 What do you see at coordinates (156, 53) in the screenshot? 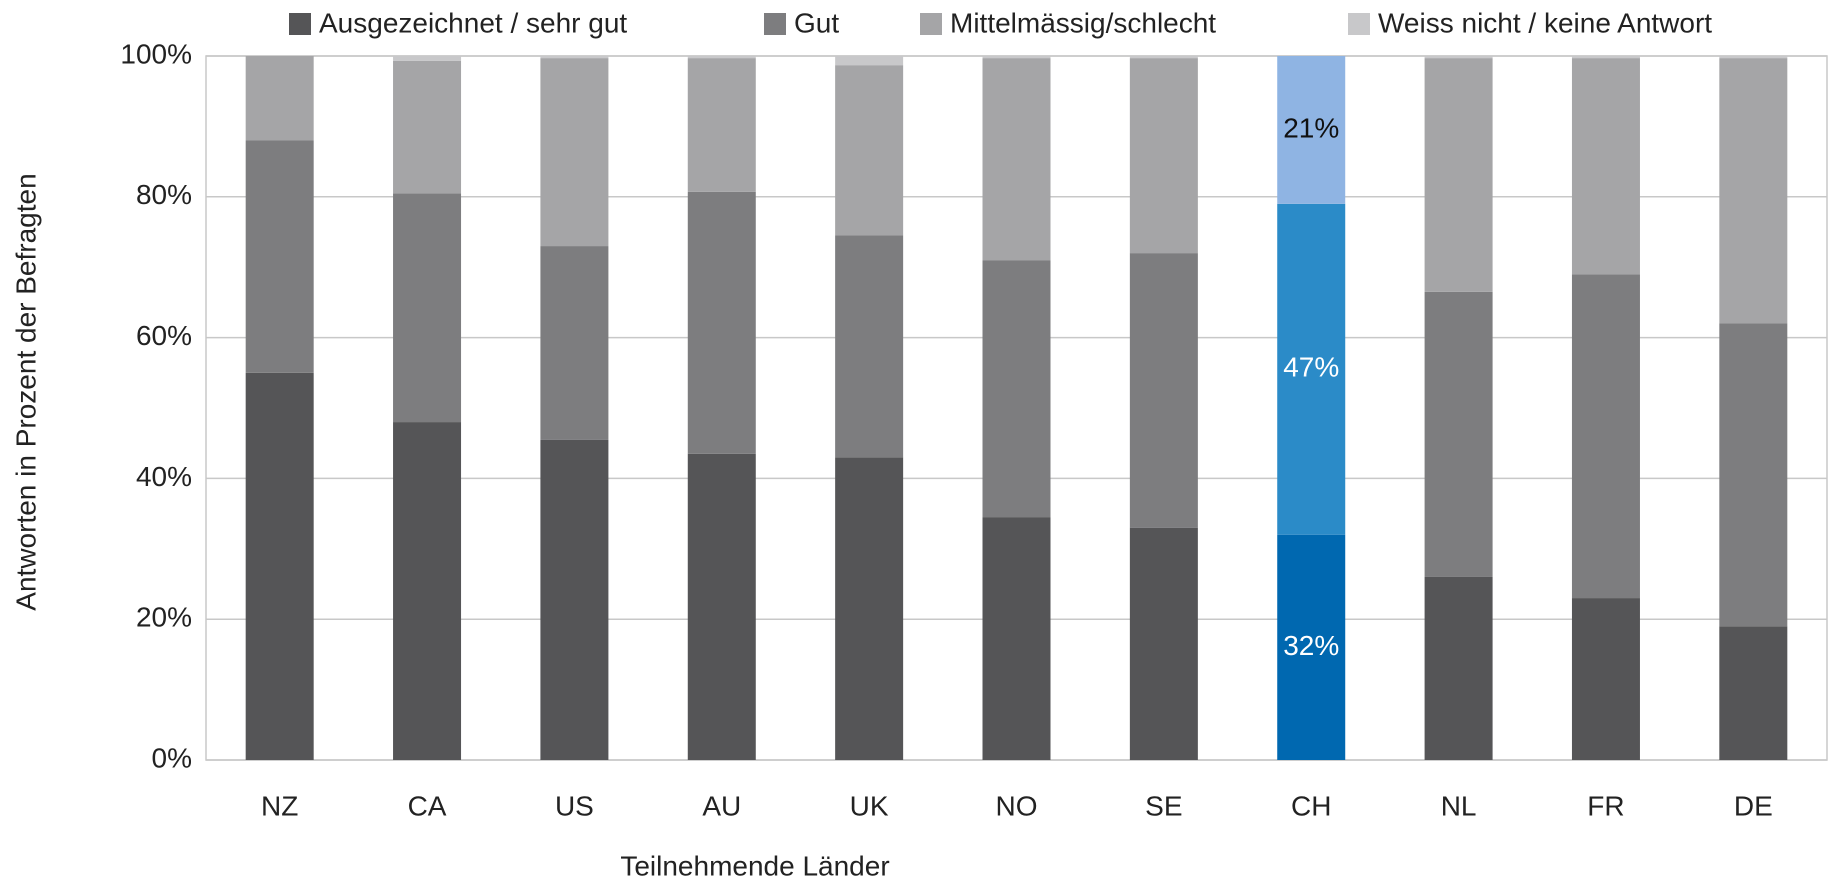
I see `y-tick-label: 100%` at bounding box center [156, 53].